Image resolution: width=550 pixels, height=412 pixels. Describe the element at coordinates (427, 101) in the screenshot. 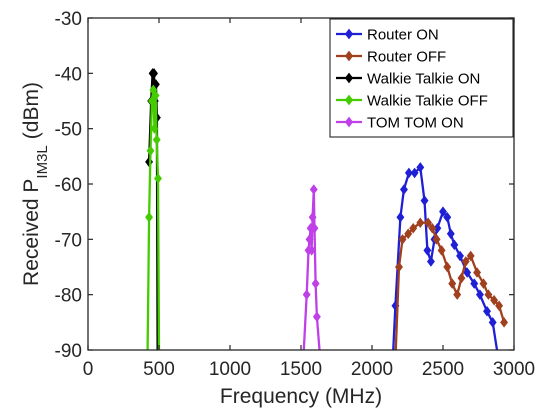

I see `legend-label-walkie-talkie-off: Walkie Talkie OFF` at that location.